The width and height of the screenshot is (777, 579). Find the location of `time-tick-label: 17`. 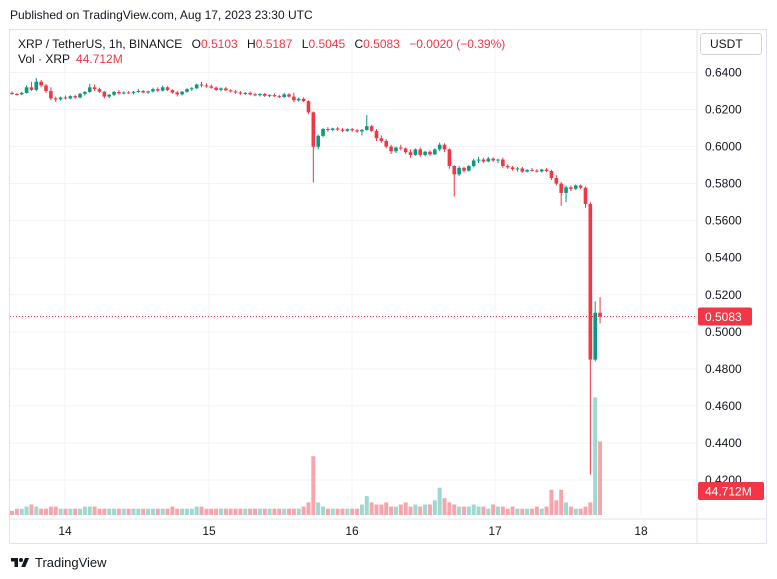

time-tick-label: 17 is located at coordinates (495, 531).